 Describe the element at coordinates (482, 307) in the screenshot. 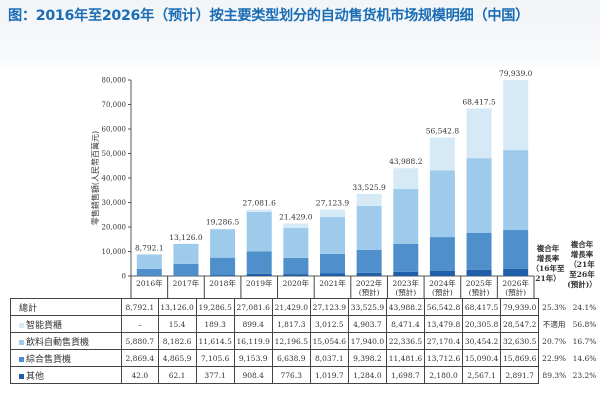

I see `table-cell: 68,417.5` at that location.